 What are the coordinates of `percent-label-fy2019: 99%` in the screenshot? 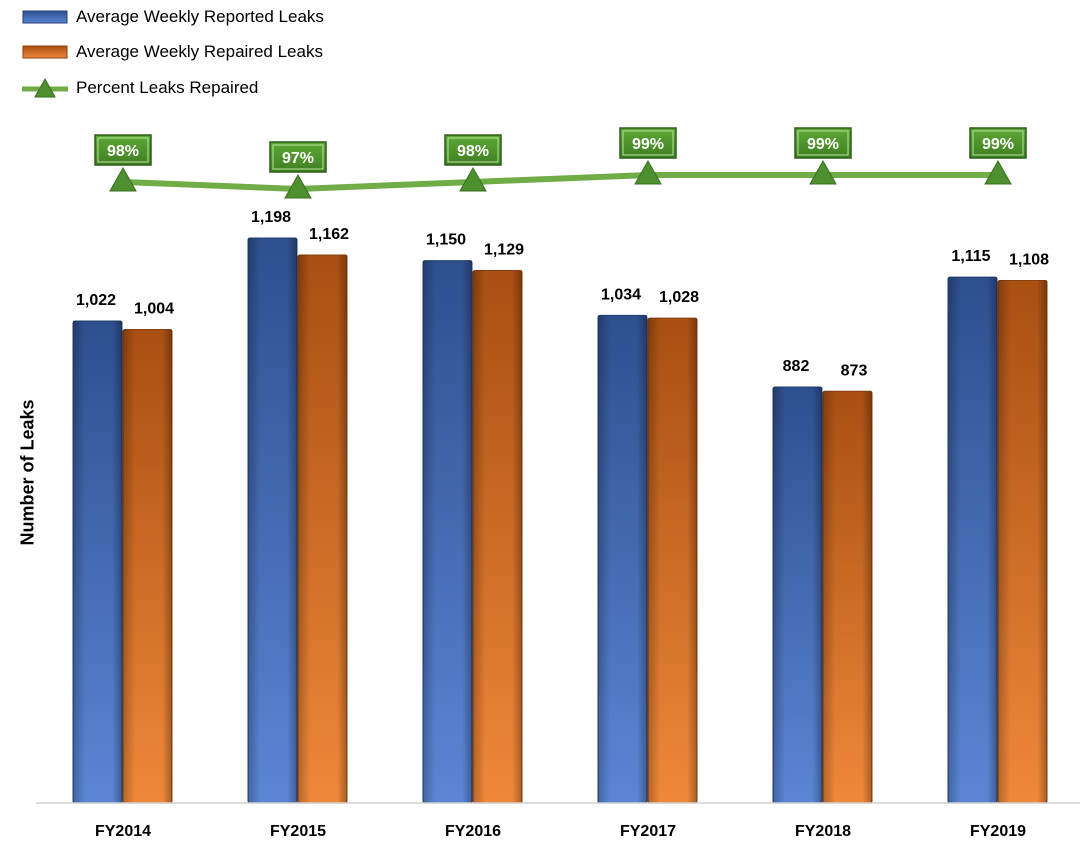 It's located at (998, 144).